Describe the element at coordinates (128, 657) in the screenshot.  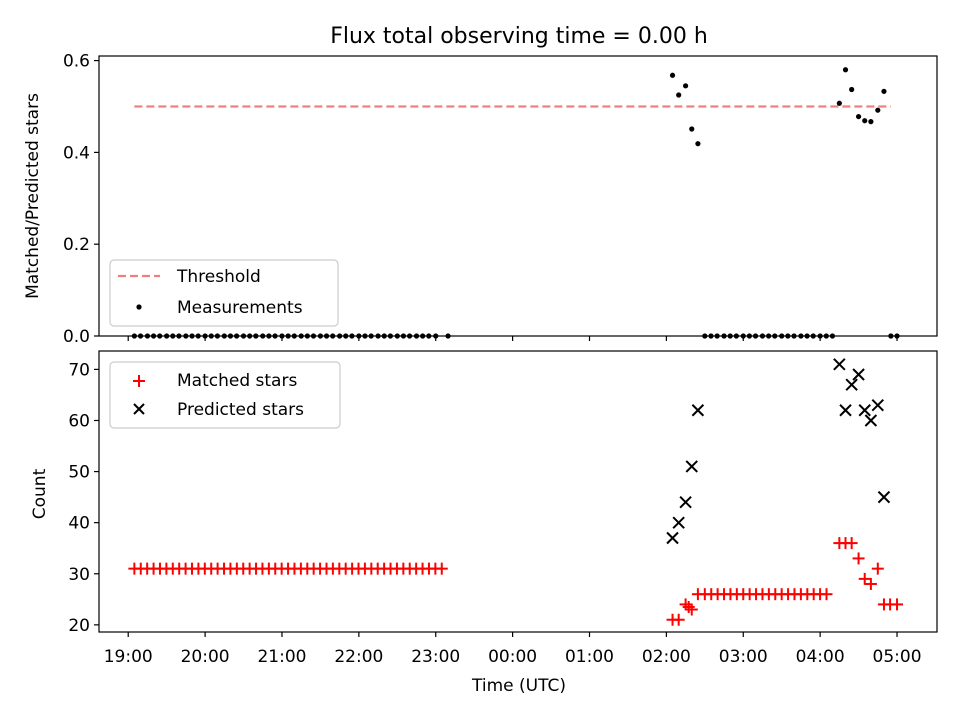
I see `bottom-x-tick-label: 19:00` at that location.